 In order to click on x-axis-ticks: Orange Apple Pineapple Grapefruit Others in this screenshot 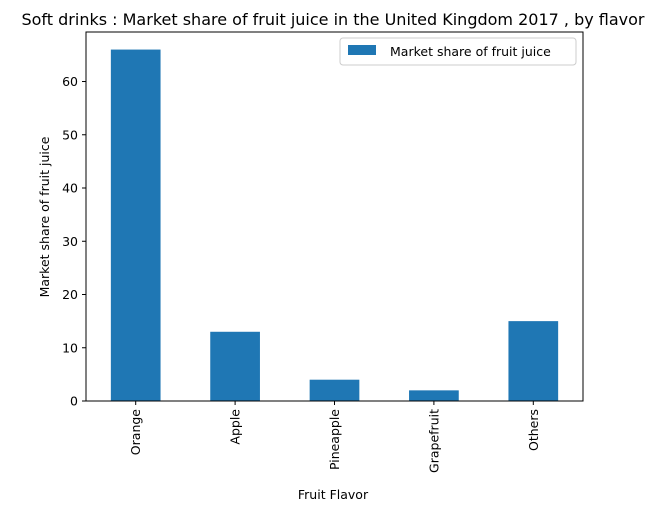, I will do `click(334, 437)`.